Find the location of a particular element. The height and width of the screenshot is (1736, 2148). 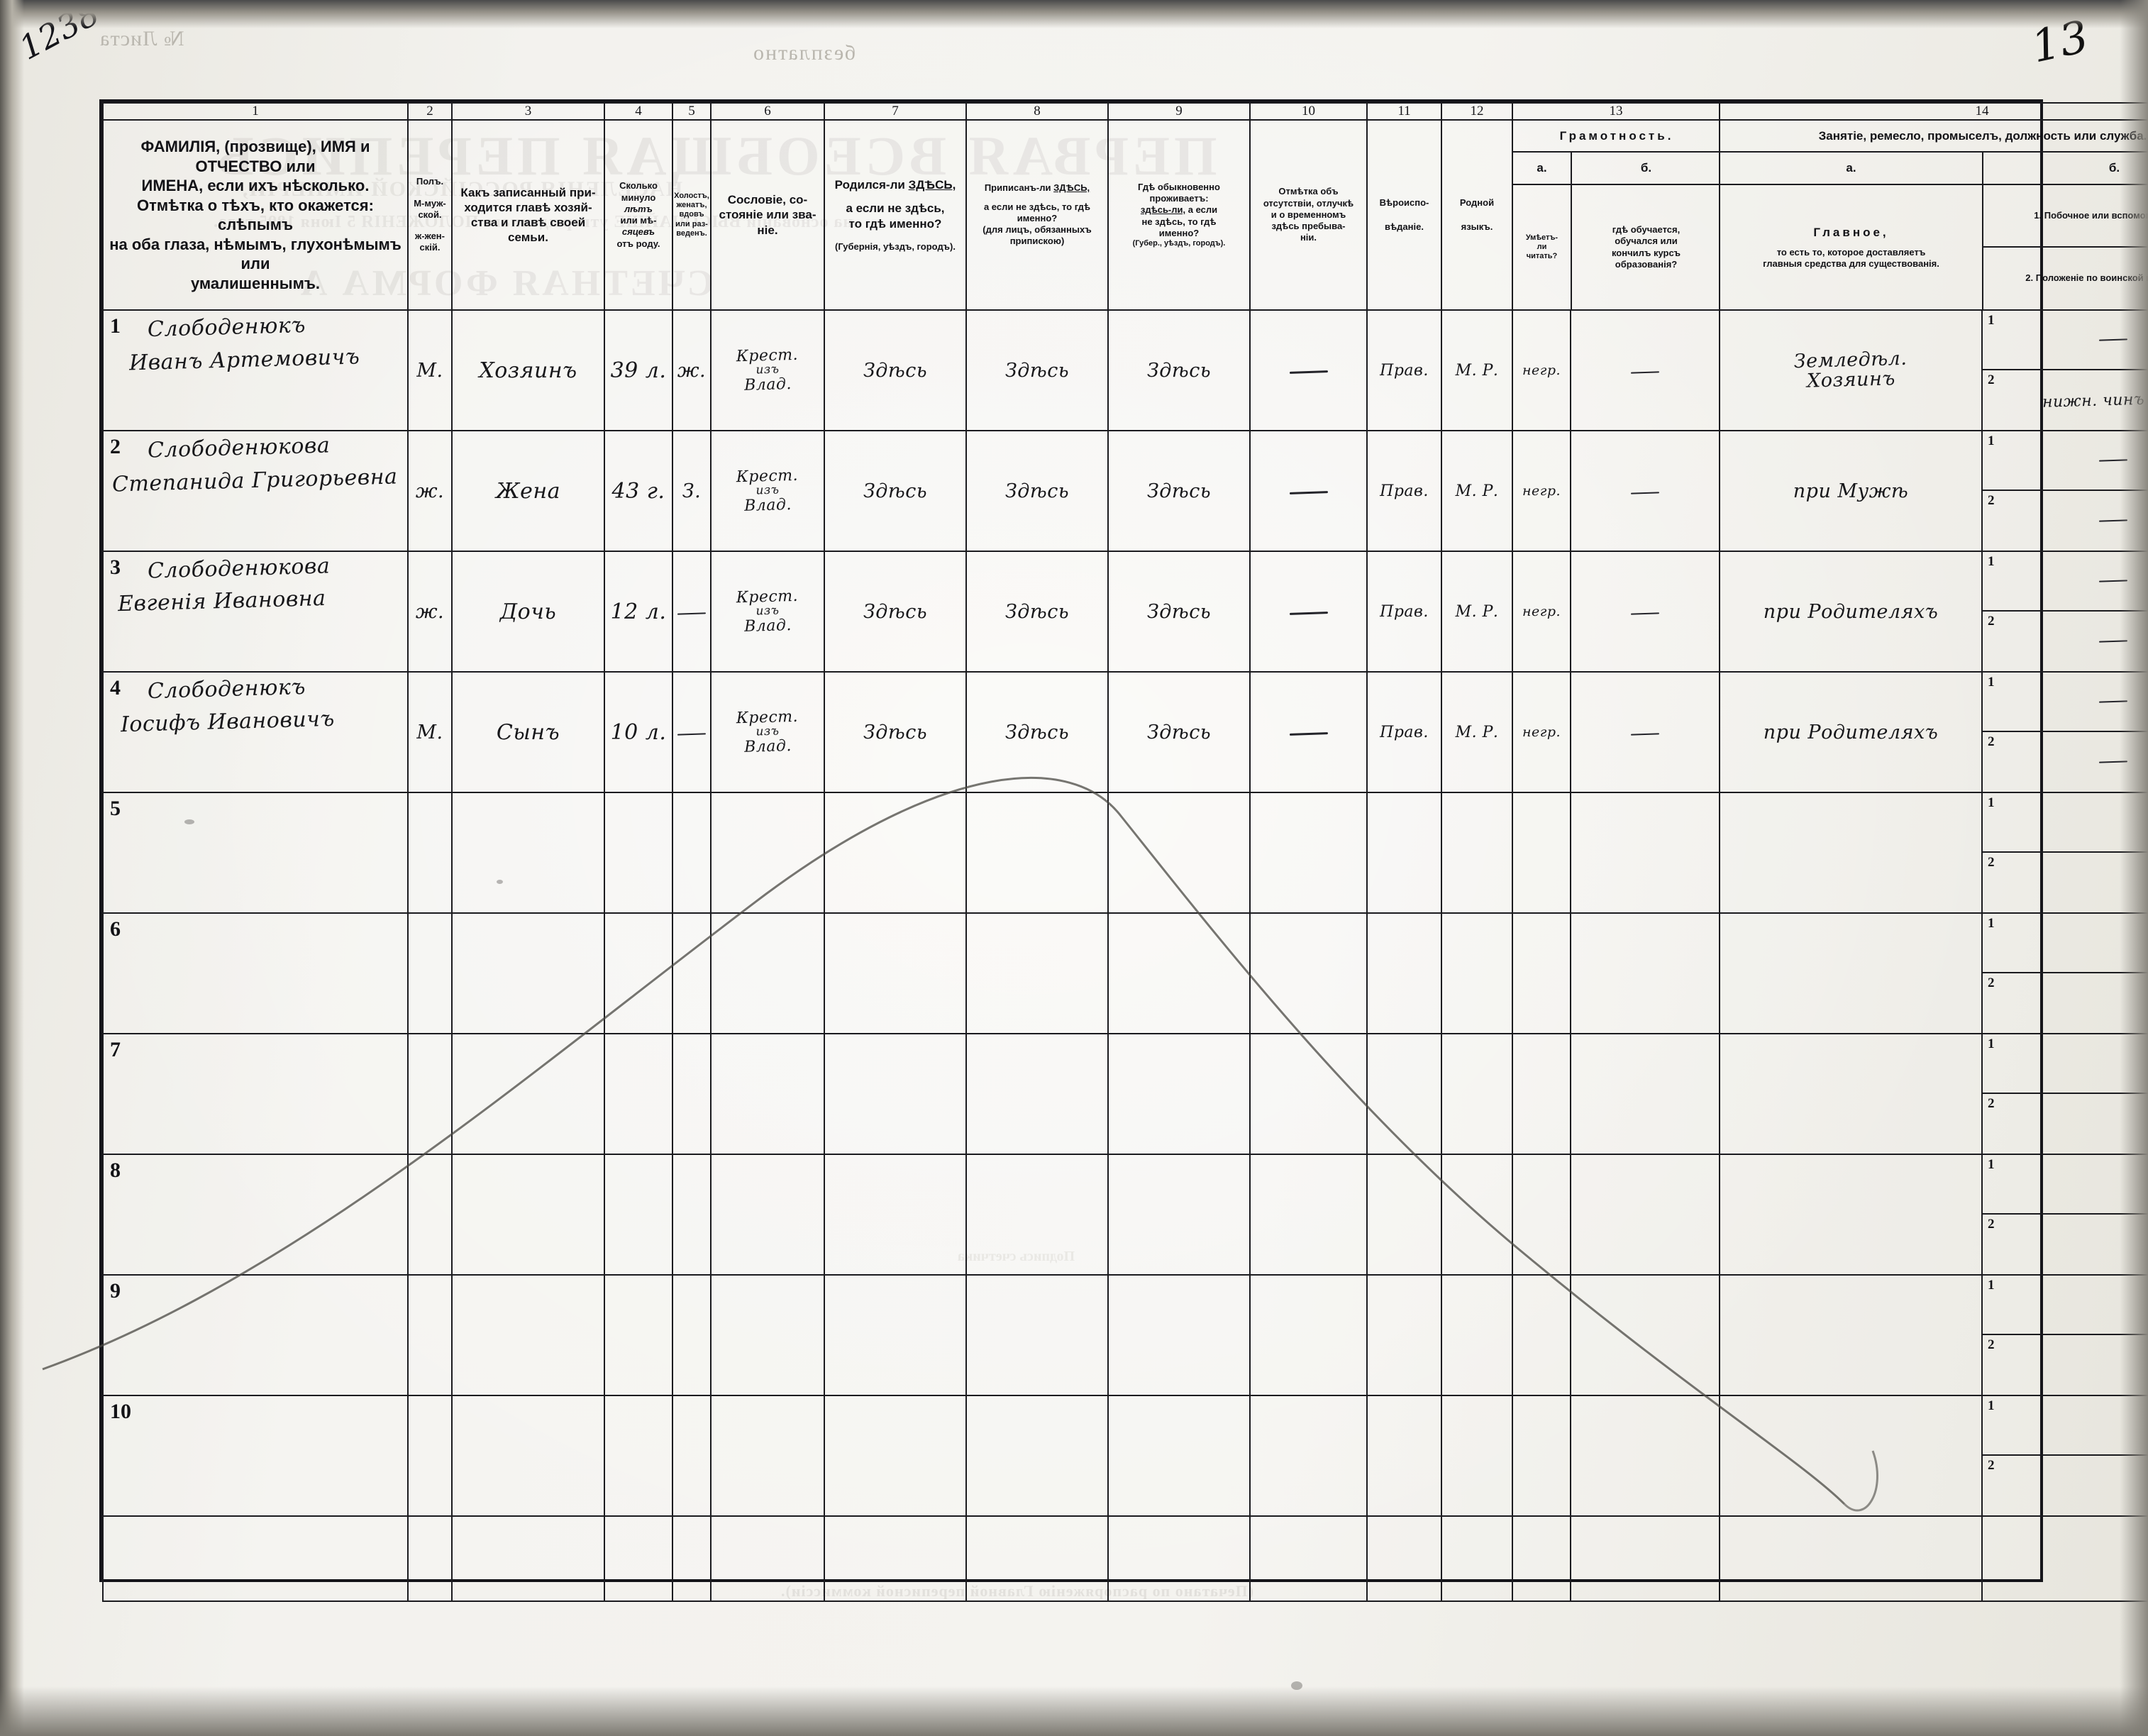

table-row: 10 1 2 is located at coordinates (1125, 1456).